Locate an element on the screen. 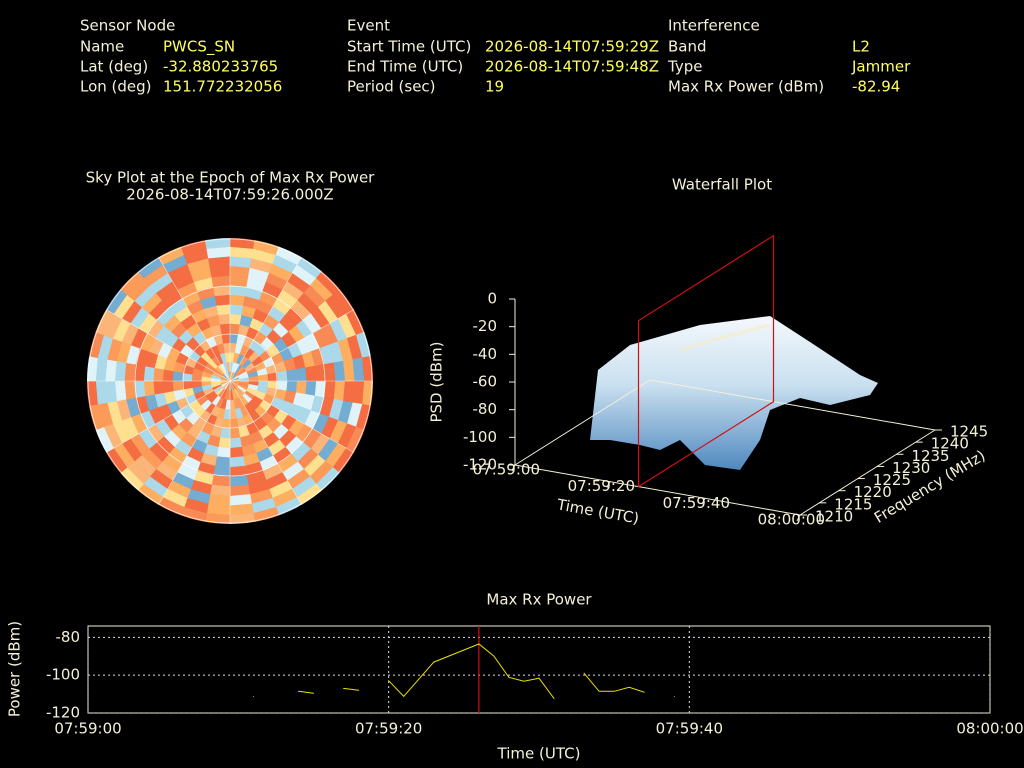 This screenshot has width=1024, height=768. frequency-tick-label: 1230 is located at coordinates (911, 468).